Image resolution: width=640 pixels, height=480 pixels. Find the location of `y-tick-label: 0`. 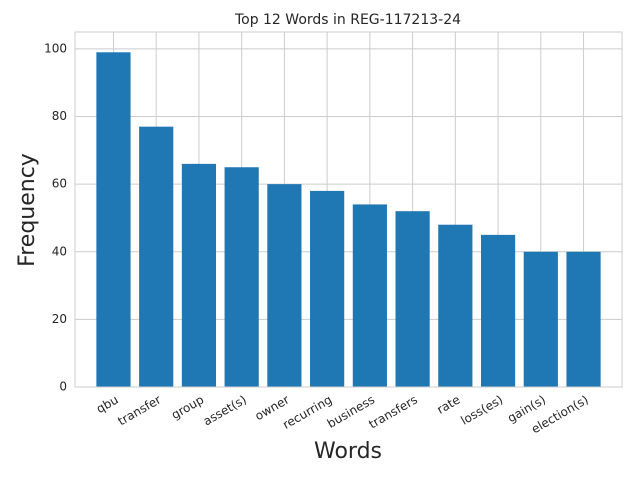

y-tick-label: 0 is located at coordinates (63, 387).